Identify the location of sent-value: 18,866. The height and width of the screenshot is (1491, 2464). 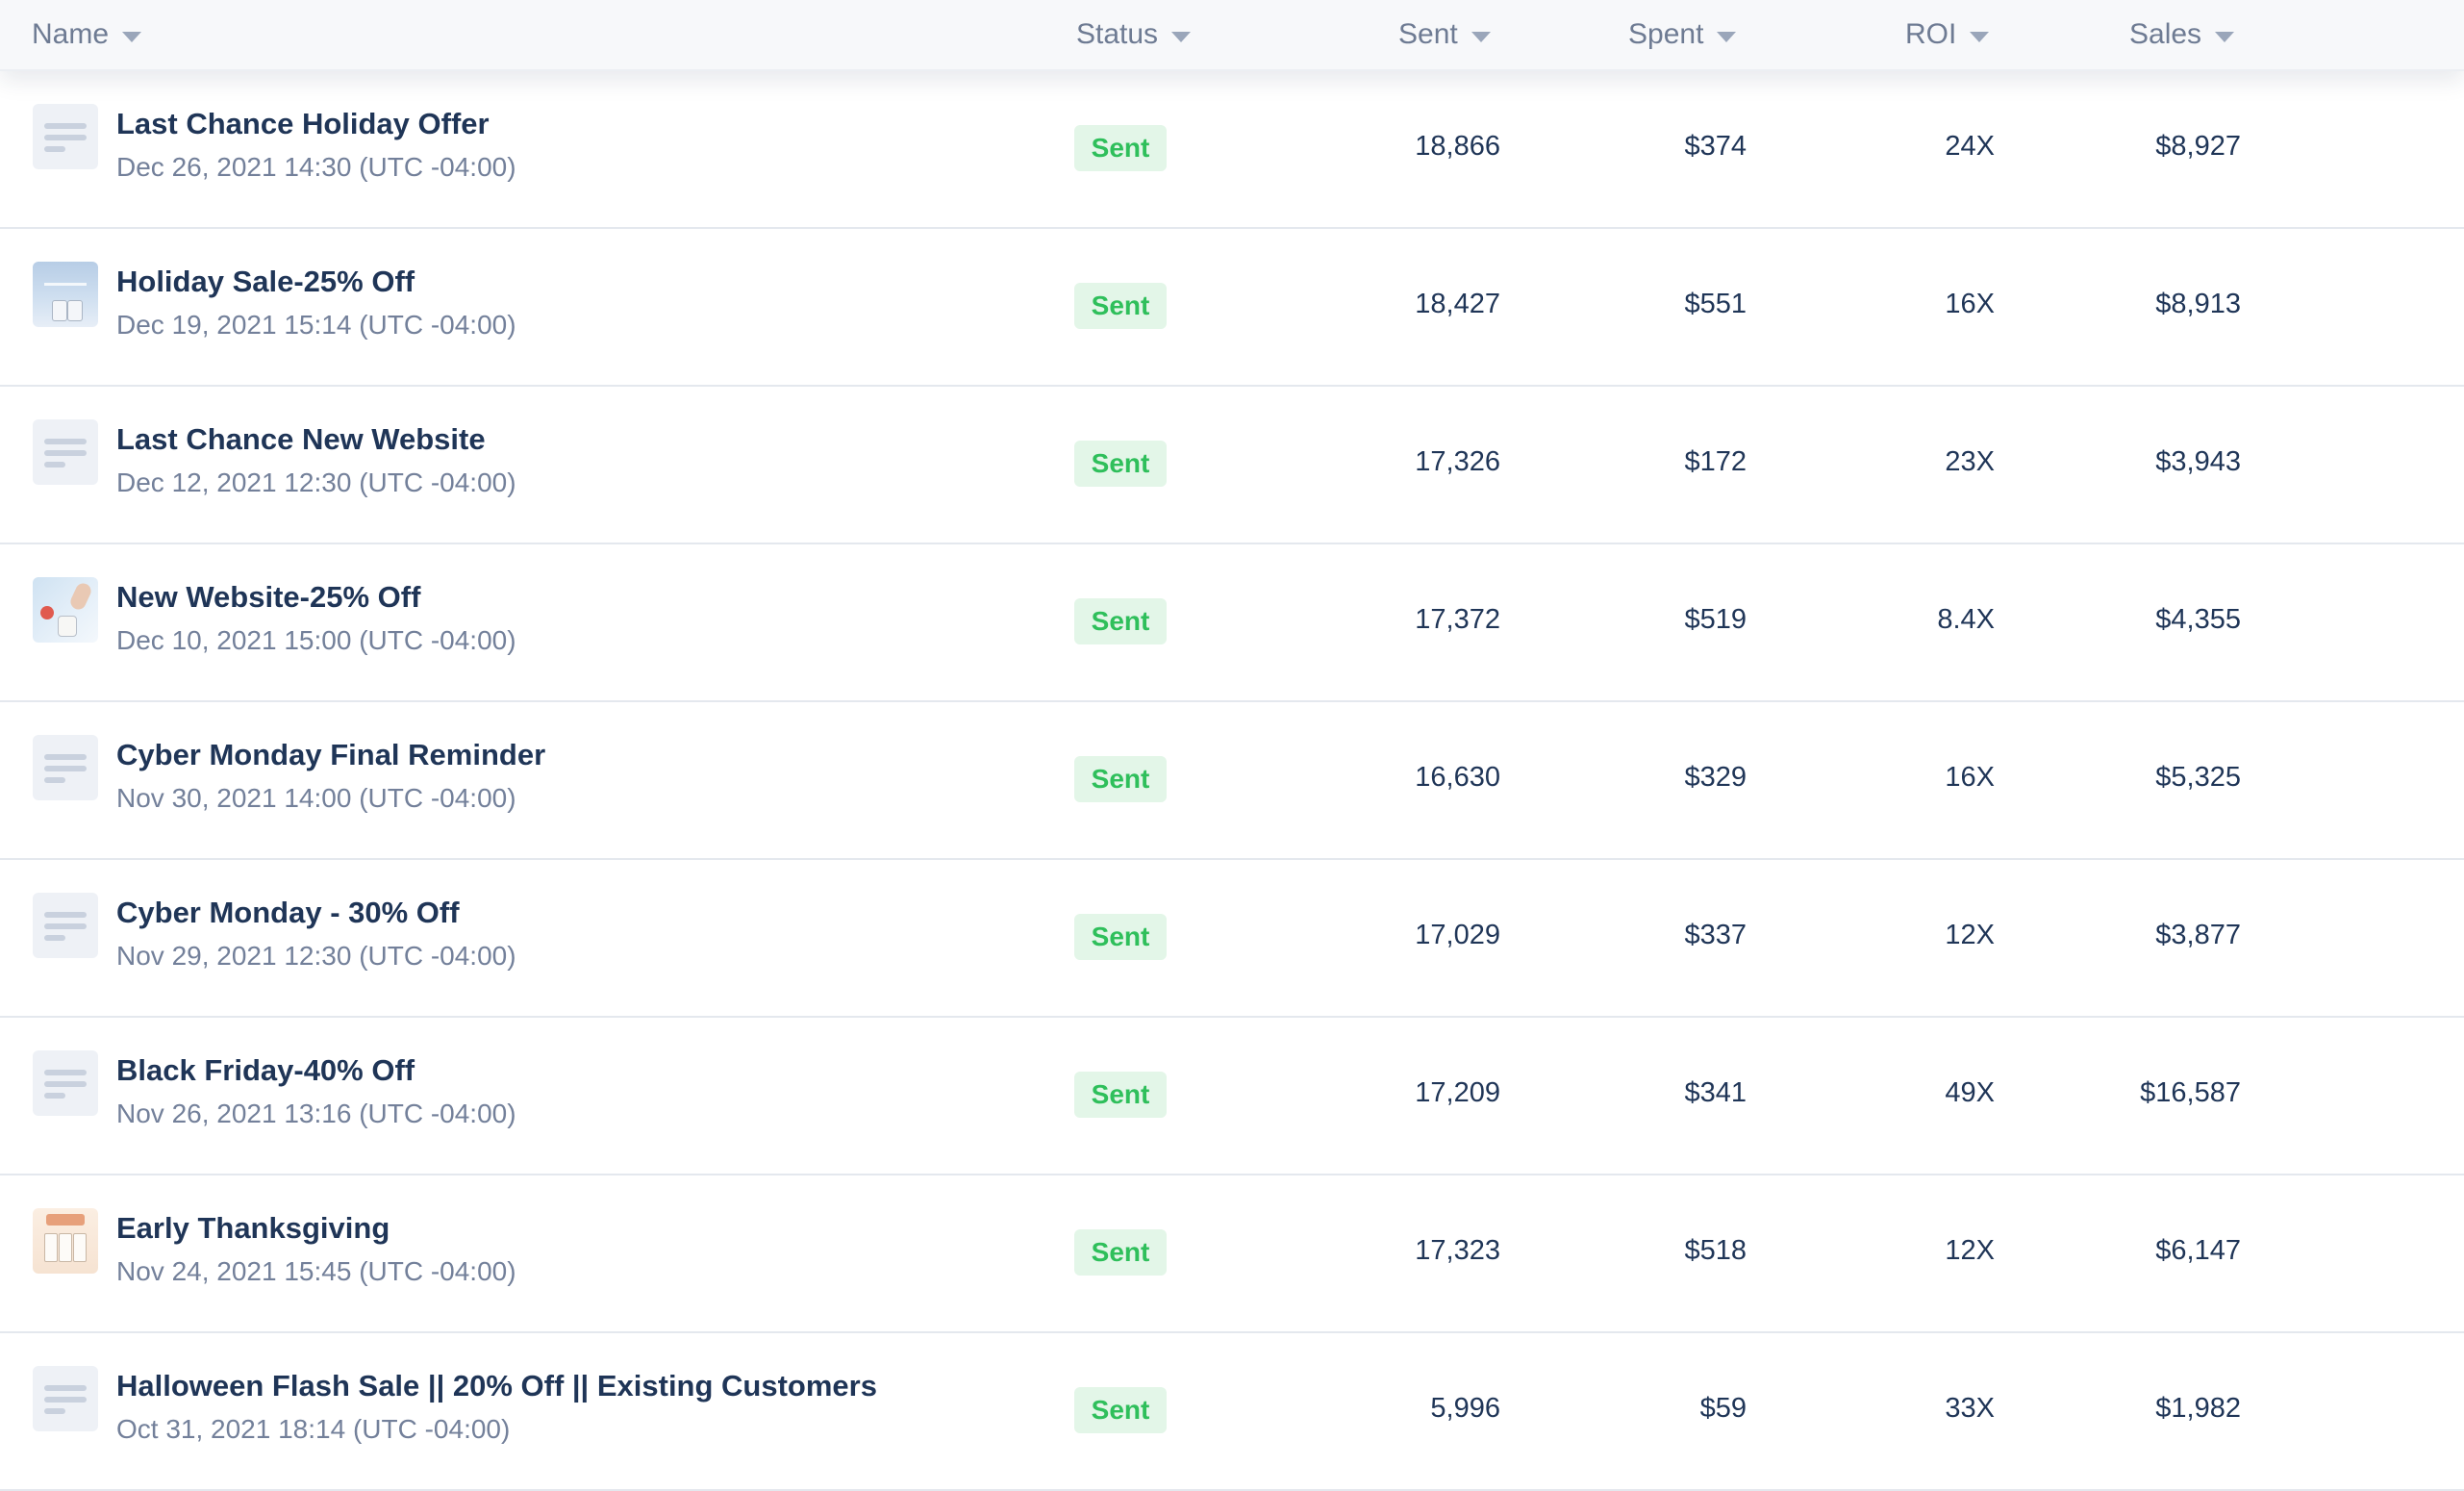
(1457, 146).